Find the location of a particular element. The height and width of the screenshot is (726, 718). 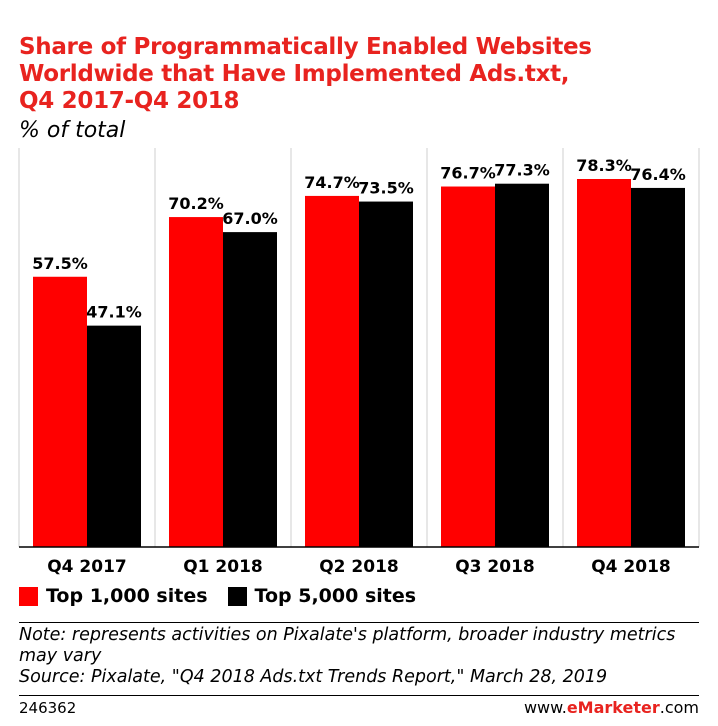

data-label: 67.0% is located at coordinates (250, 218).